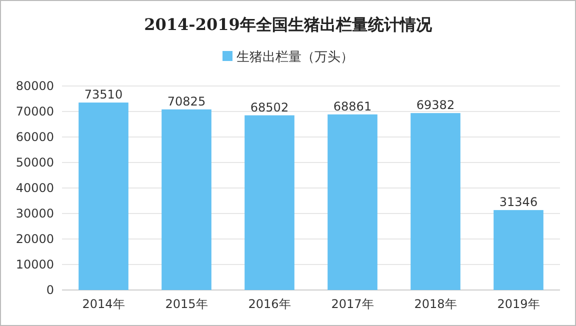 This screenshot has width=576, height=326. I want to click on x-tick-label: 2014年, so click(103, 304).